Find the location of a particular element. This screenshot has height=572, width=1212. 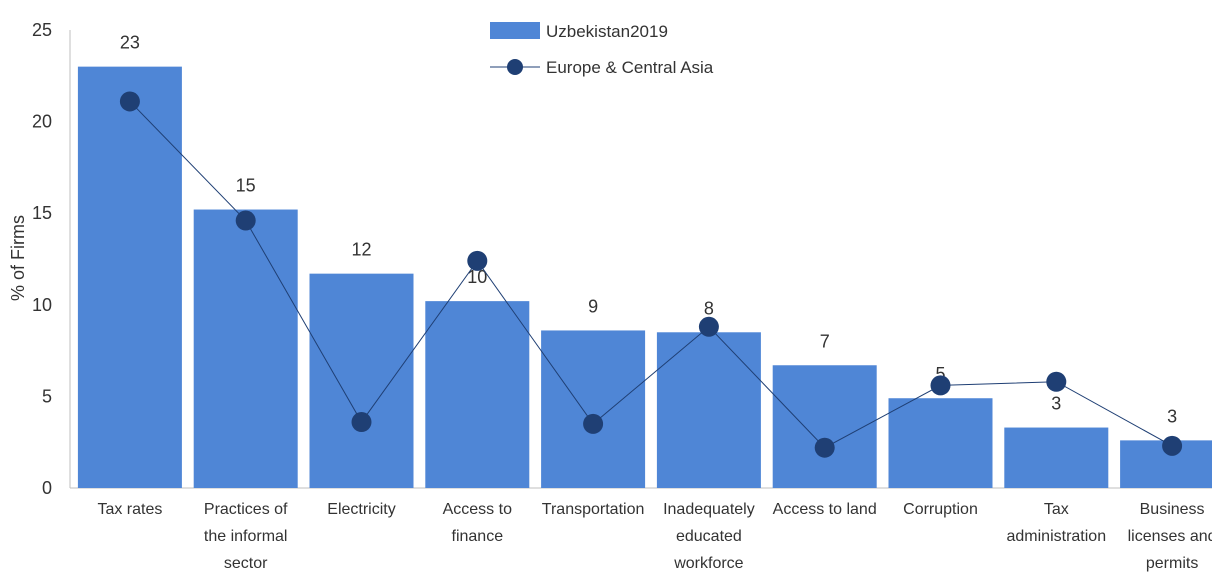

x-tick-label-line: educated is located at coordinates (709, 536).